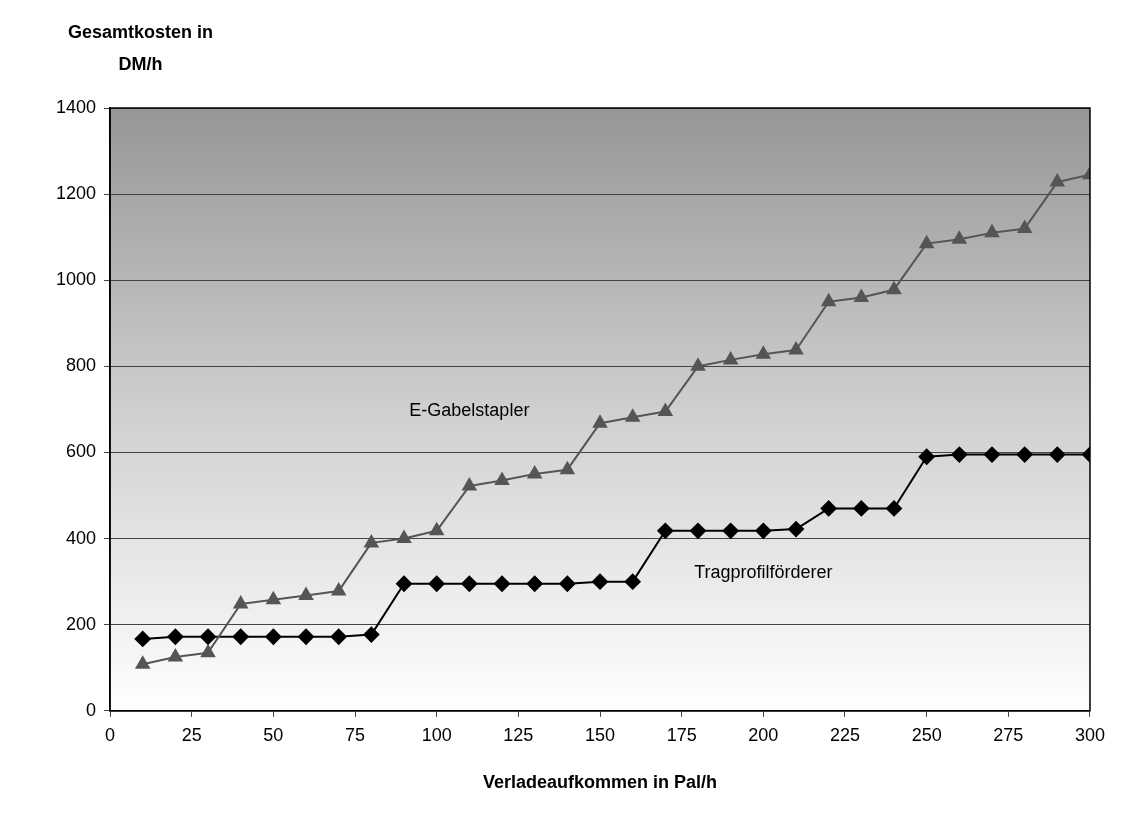 The height and width of the screenshot is (819, 1125). Describe the element at coordinates (91, 709) in the screenshot. I see `y-tick-label: 0` at that location.